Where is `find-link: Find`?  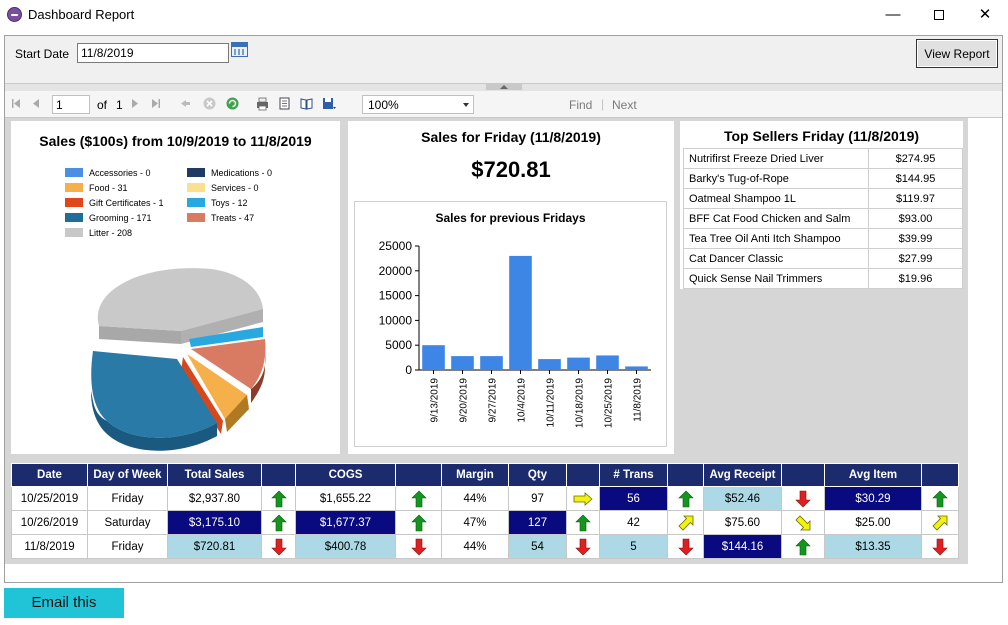 find-link: Find is located at coordinates (581, 105).